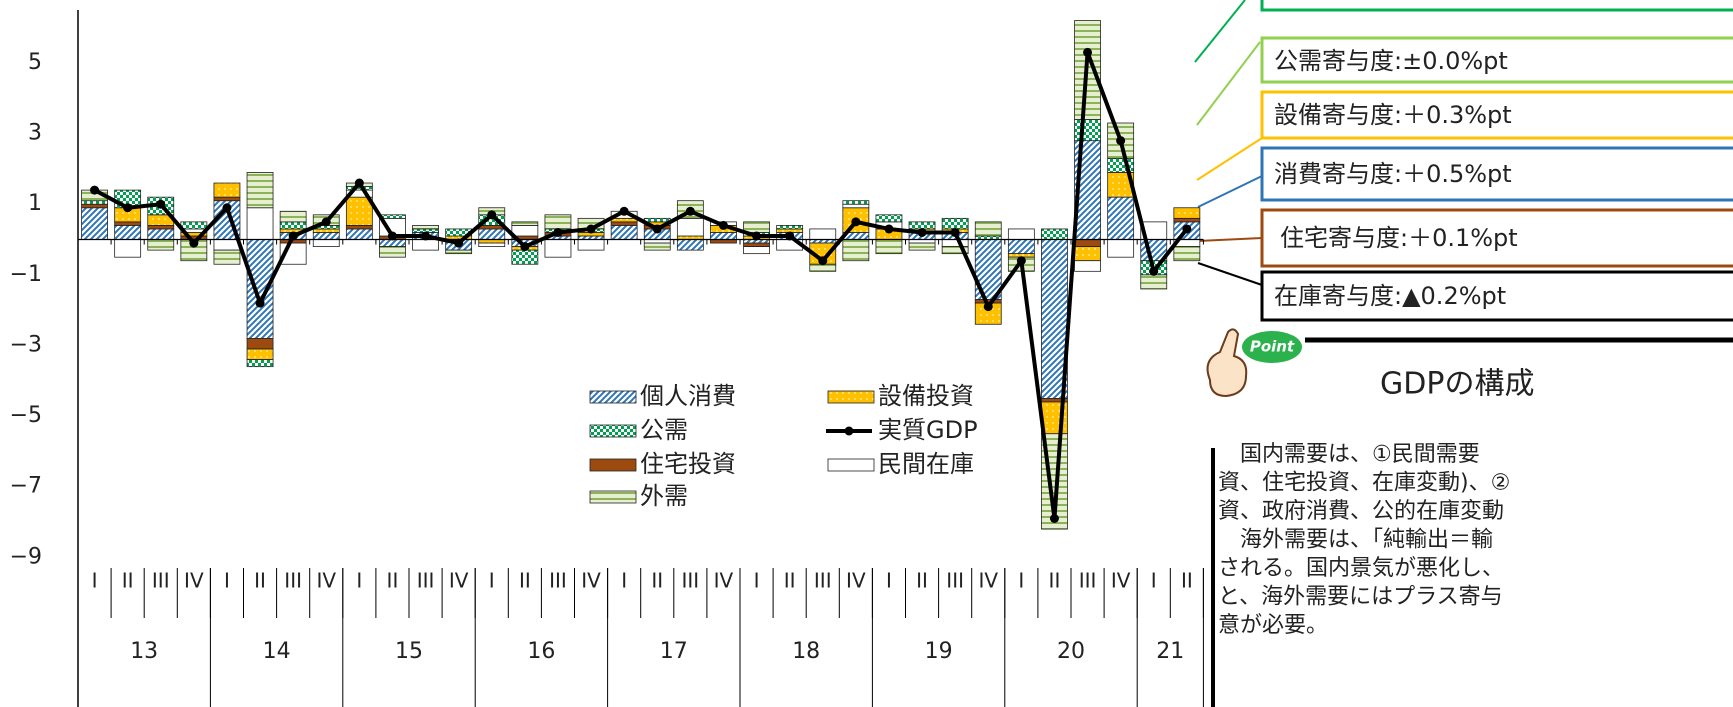 This screenshot has height=707, width=1733. I want to click on year-label: 15, so click(409, 651).